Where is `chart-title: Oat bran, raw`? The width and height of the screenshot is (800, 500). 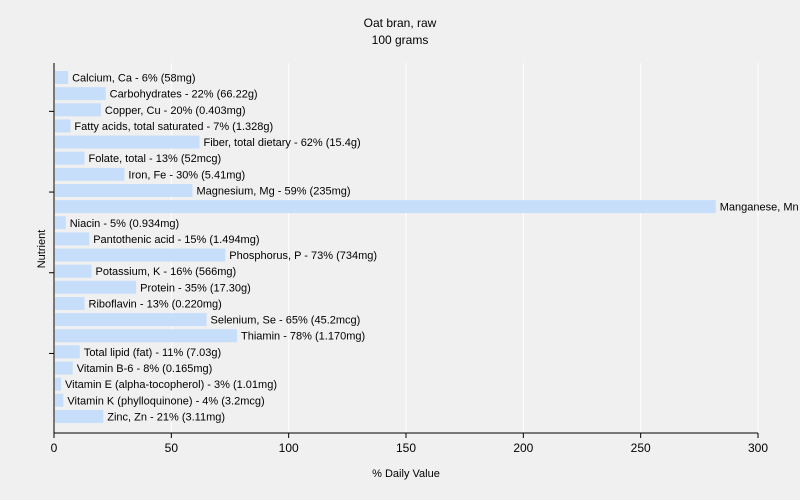 chart-title: Oat bran, raw is located at coordinates (400, 23).